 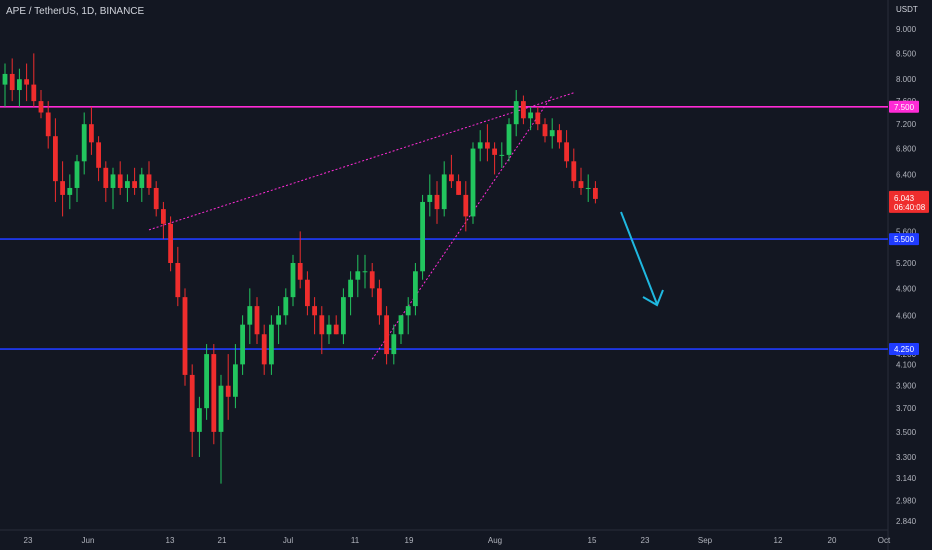 I want to click on svg-text: 4.250, so click(x=904, y=349).